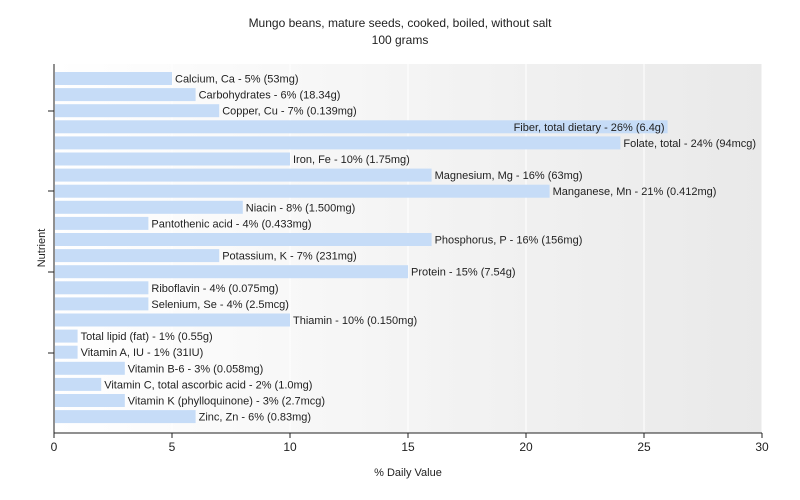  What do you see at coordinates (196, 369) in the screenshot?
I see `bar-label: Vitamin B-6 - 3% (0.058mg)` at bounding box center [196, 369].